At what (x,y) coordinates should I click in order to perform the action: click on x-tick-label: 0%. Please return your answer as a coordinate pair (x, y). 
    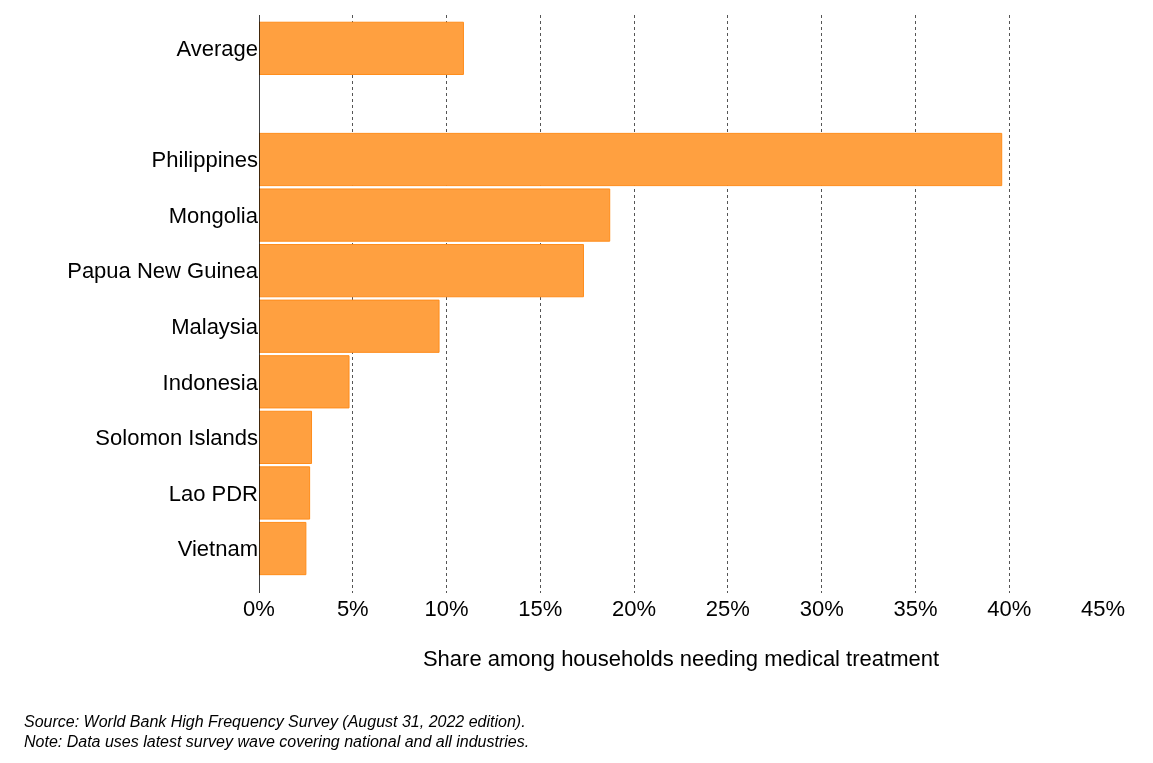
    Looking at the image, I should click on (259, 608).